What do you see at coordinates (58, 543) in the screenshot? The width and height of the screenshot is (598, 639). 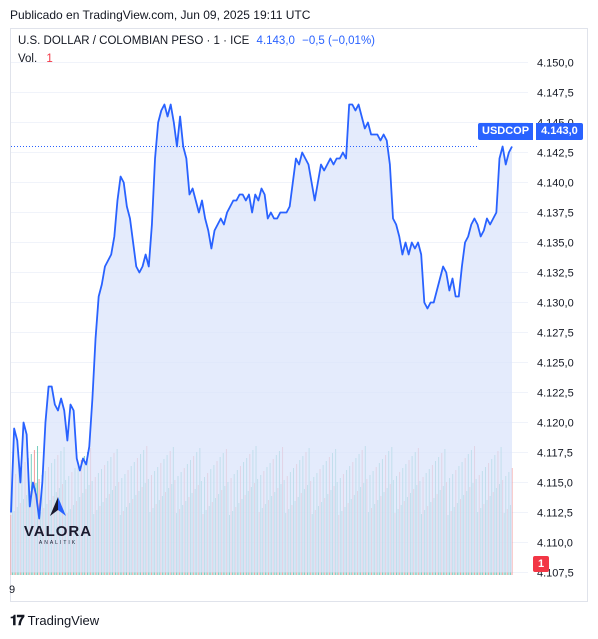 I see `watermark-sub: ANALITIK` at bounding box center [58, 543].